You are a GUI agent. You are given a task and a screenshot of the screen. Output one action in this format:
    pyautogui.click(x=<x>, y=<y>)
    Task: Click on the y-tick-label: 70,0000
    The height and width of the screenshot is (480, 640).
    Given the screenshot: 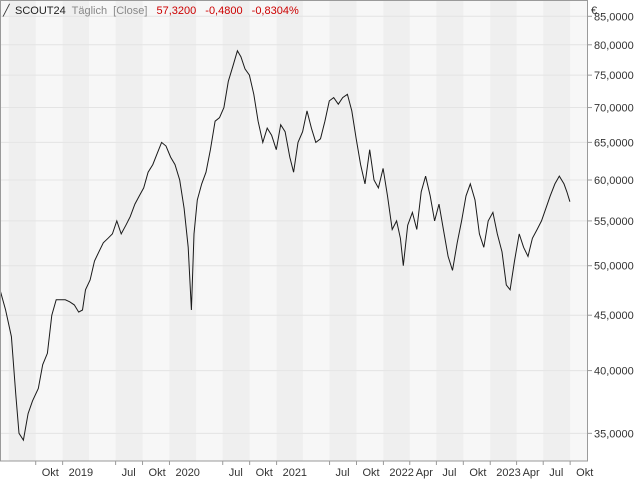 What is the action you would take?
    pyautogui.click(x=614, y=109)
    